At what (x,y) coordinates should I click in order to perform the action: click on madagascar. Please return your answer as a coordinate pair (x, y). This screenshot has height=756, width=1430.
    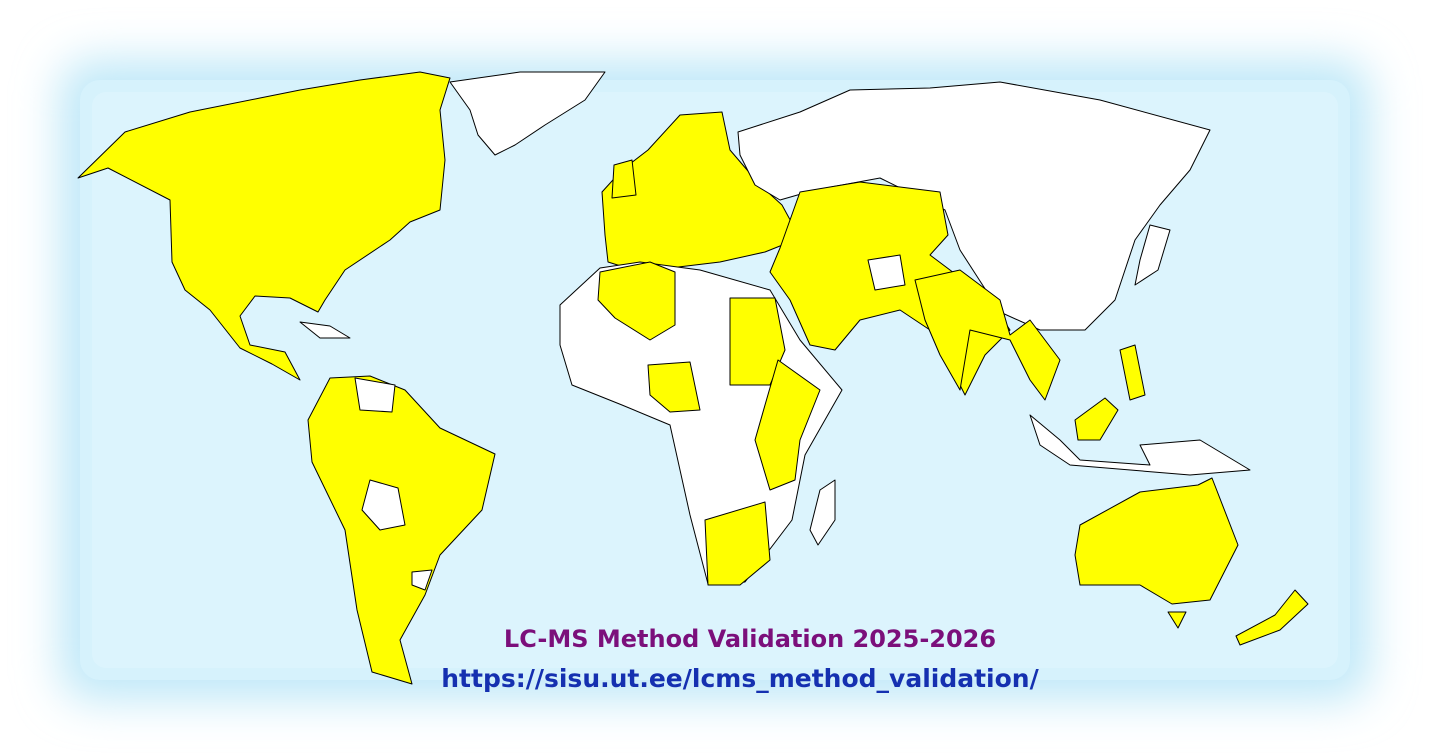
    Looking at the image, I should click on (822, 512).